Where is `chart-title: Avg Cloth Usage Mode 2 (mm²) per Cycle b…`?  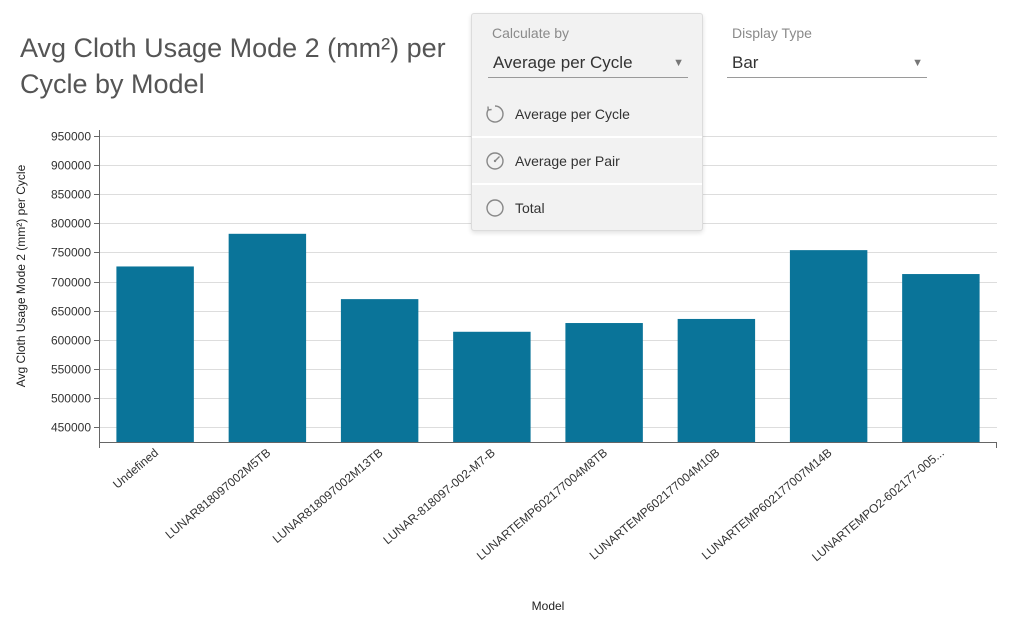
chart-title: Avg Cloth Usage Mode 2 (mm²) per Cycle b… is located at coordinates (233, 66).